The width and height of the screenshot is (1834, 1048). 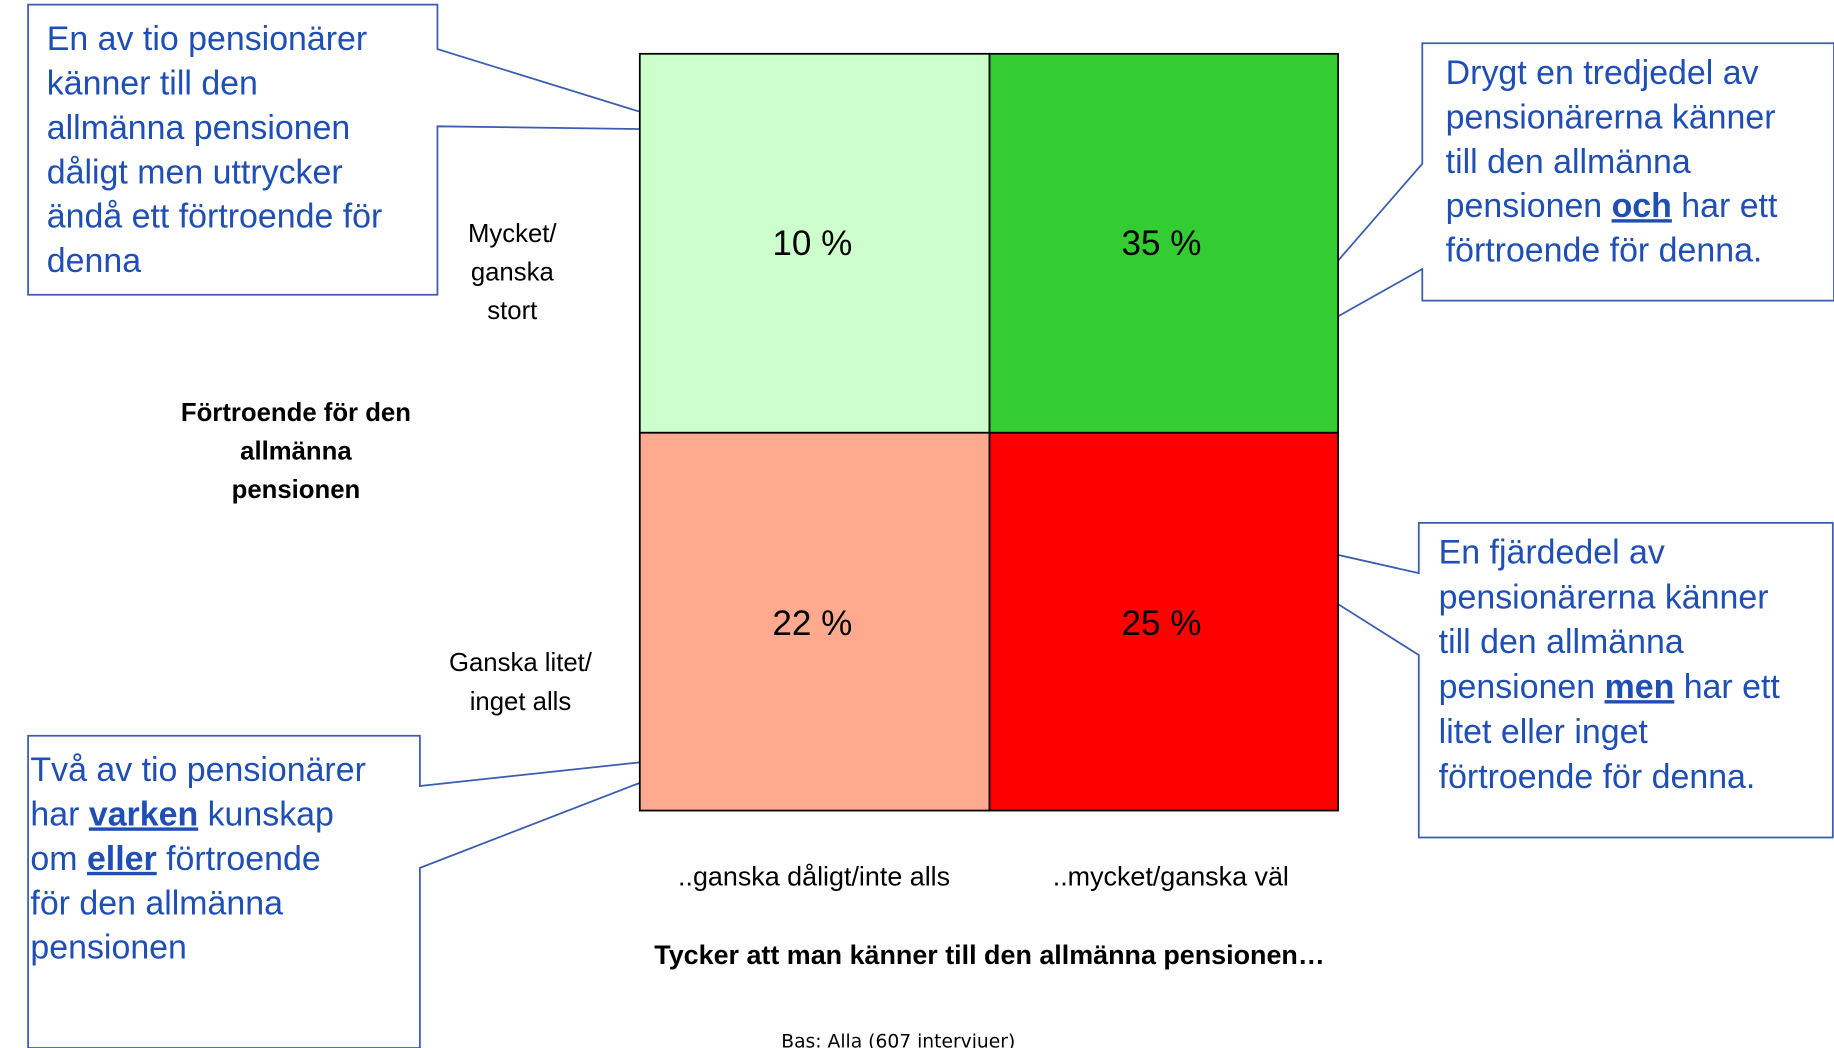 I want to click on callout-segment: En fjärdedel av, so click(x=1552, y=552).